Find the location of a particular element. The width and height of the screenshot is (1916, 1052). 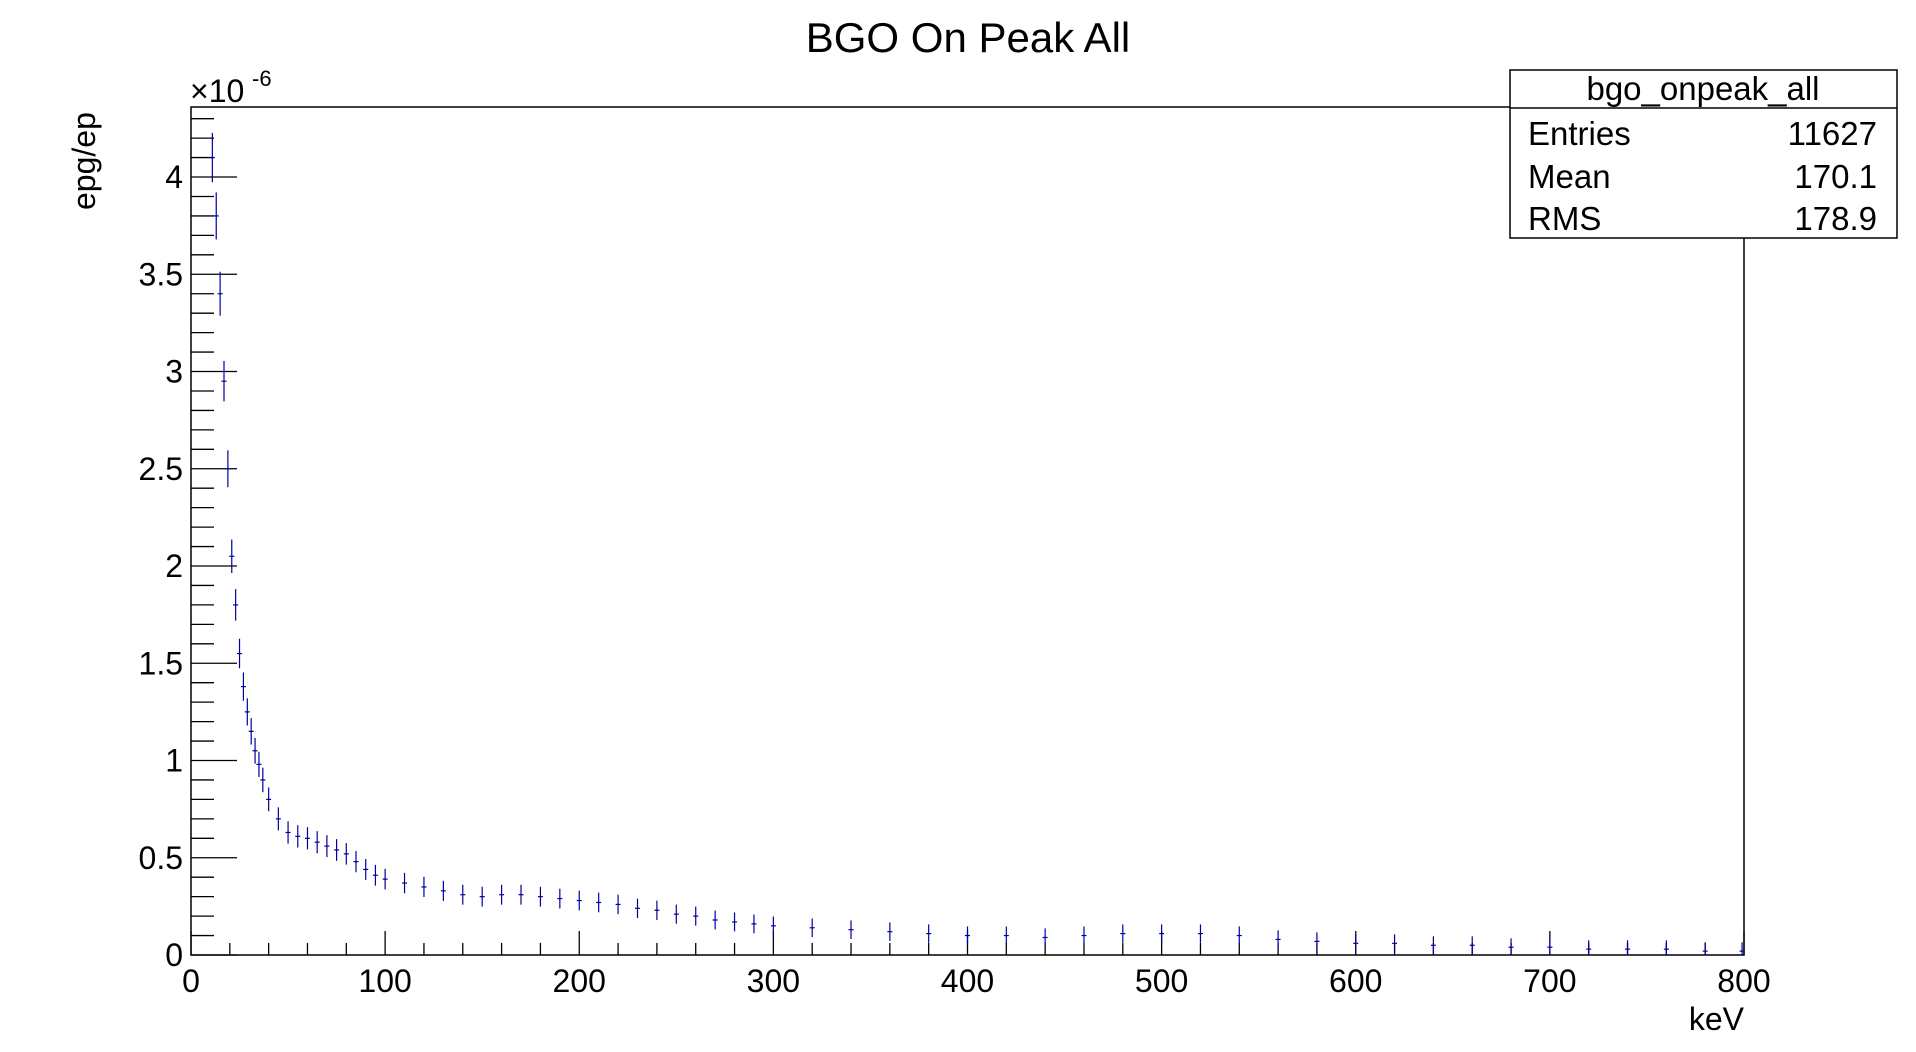

svg-text: ×10 is located at coordinates (217, 91).